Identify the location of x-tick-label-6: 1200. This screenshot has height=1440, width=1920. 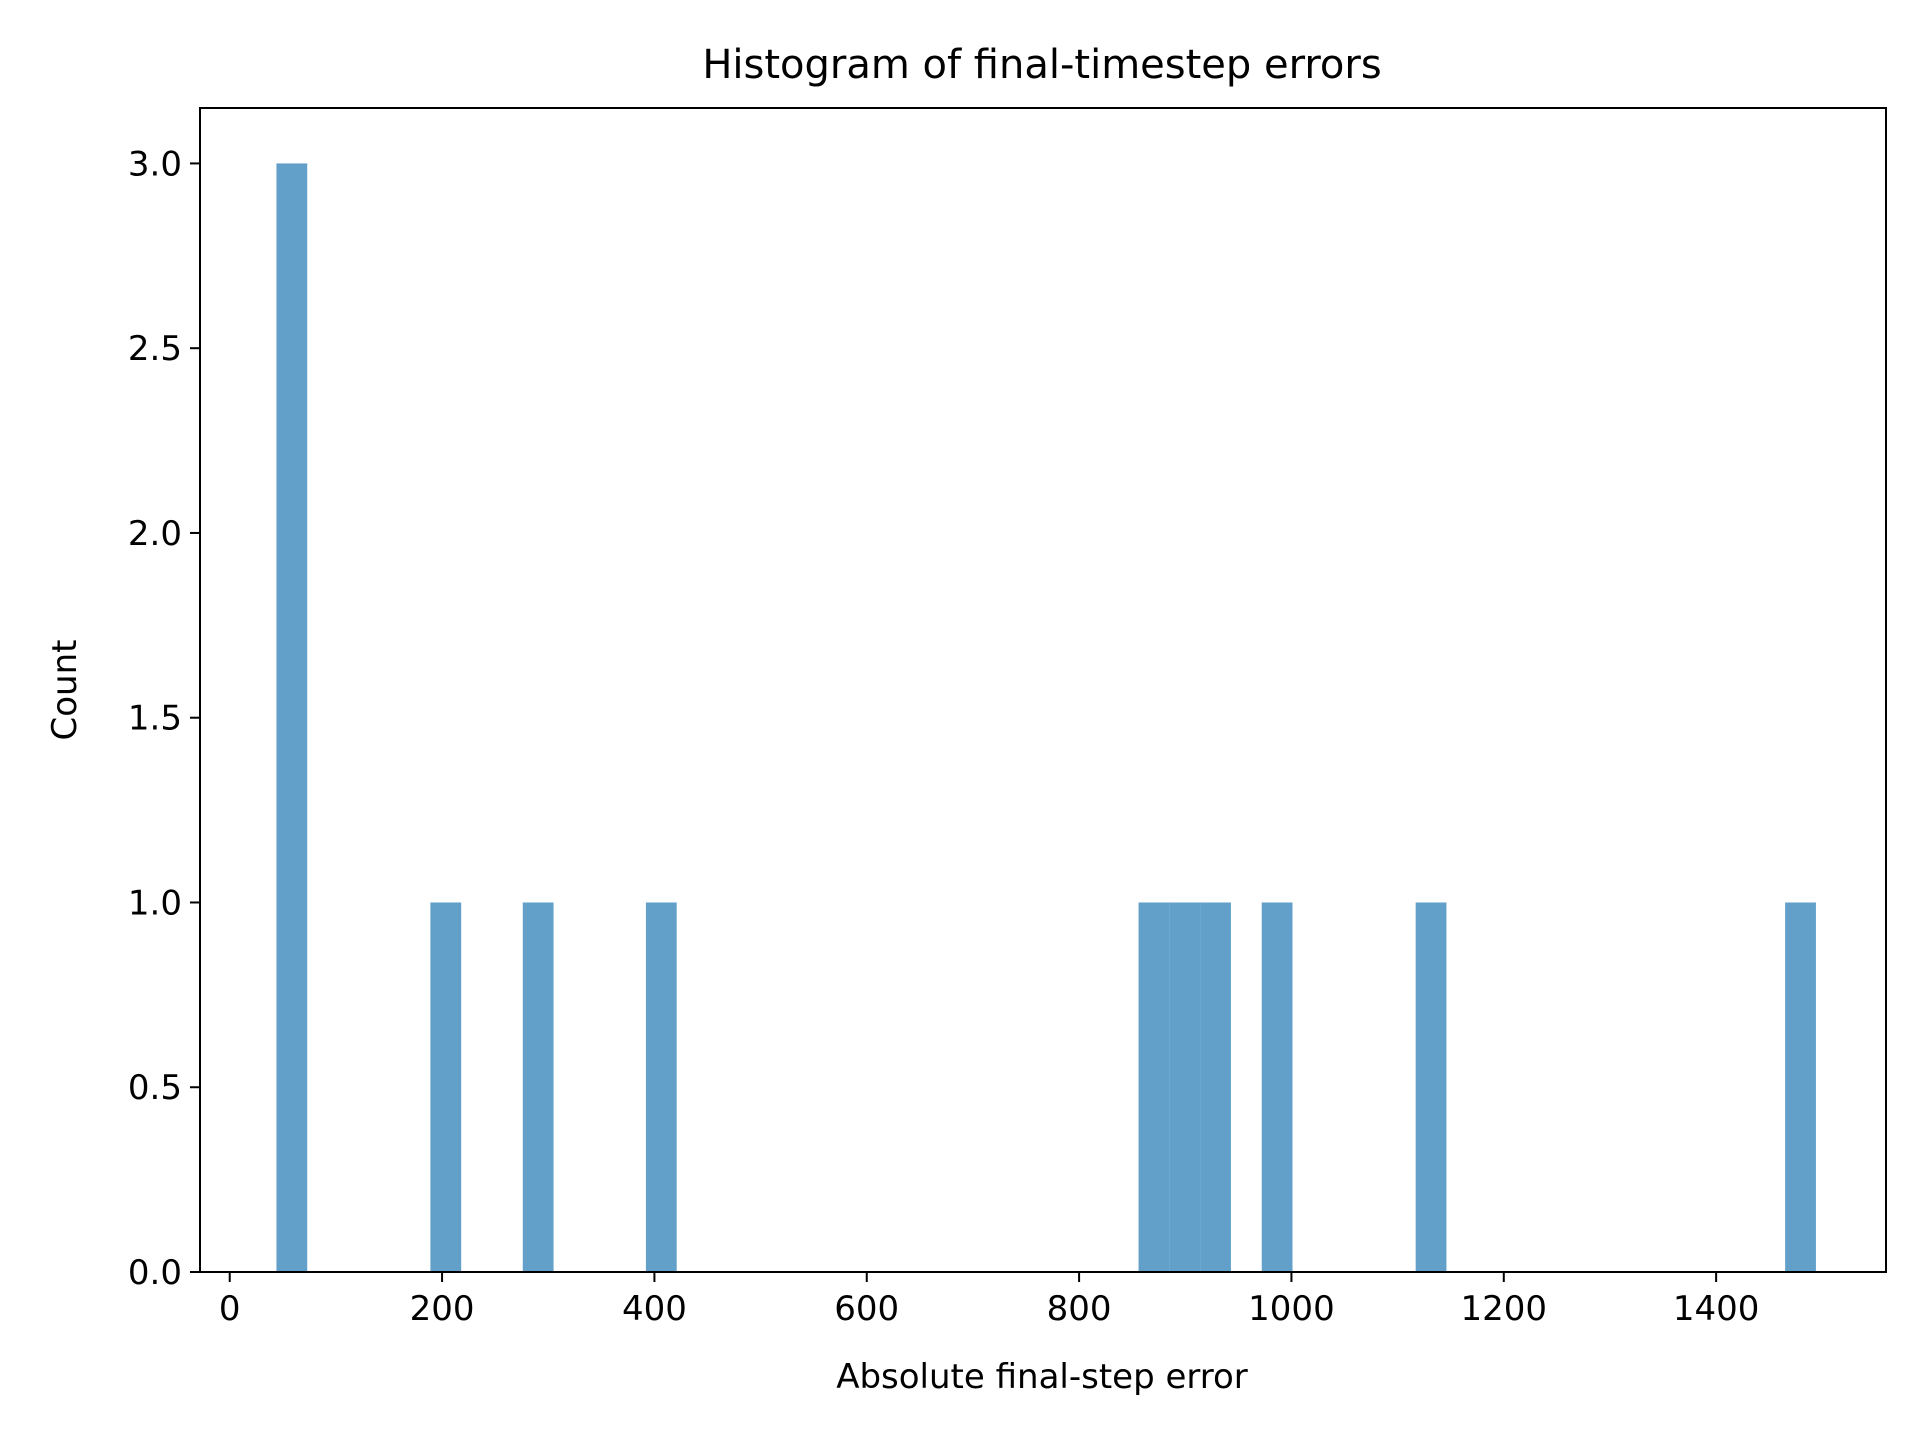
(1504, 1309).